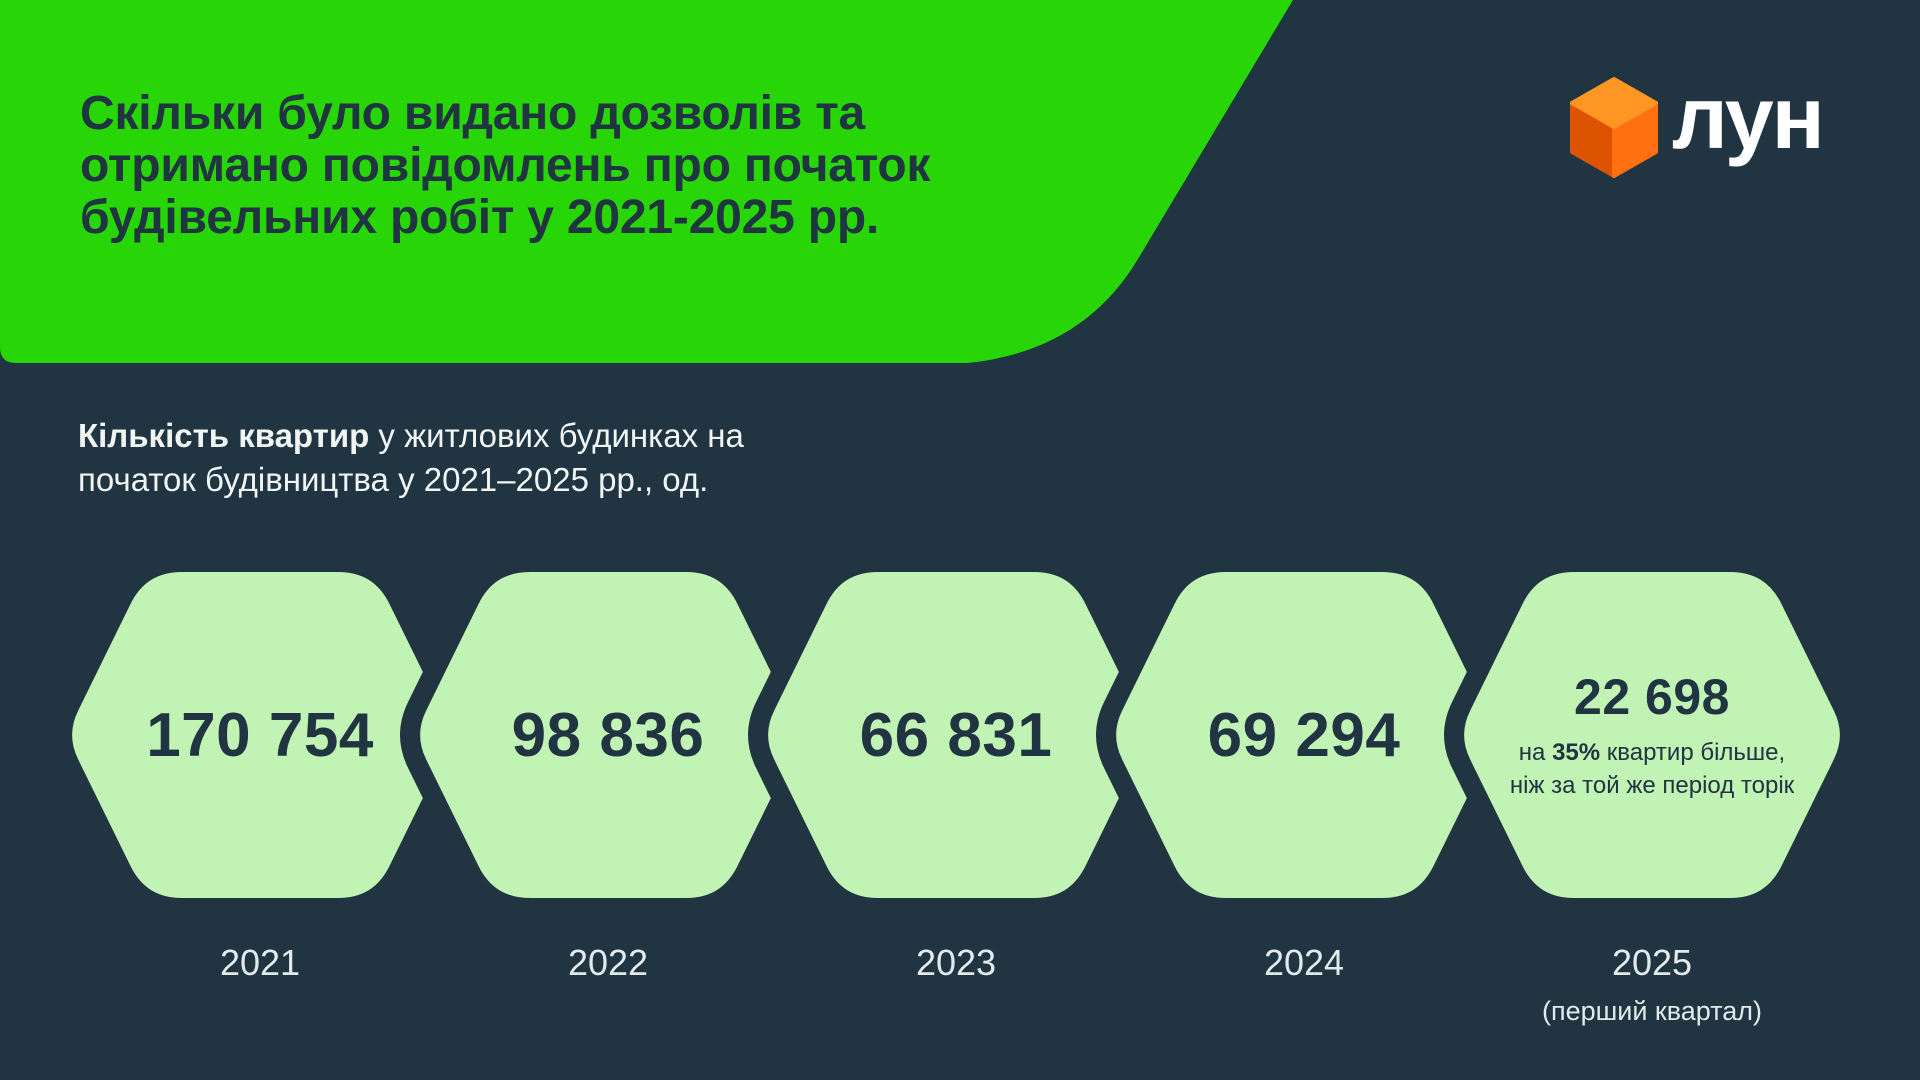 The image size is (1920, 1080). I want to click on hexagon-content-2021: 170 754, so click(260, 735).